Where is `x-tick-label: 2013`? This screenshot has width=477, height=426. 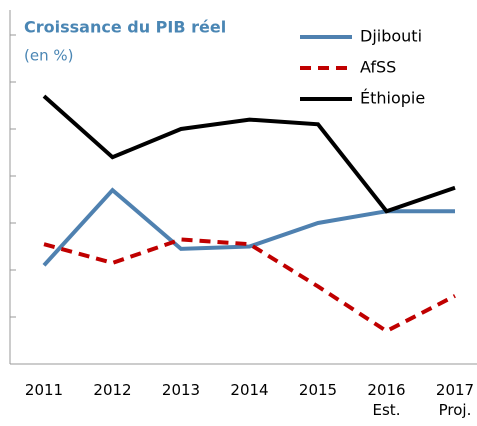 x-tick-label: 2013 is located at coordinates (181, 390).